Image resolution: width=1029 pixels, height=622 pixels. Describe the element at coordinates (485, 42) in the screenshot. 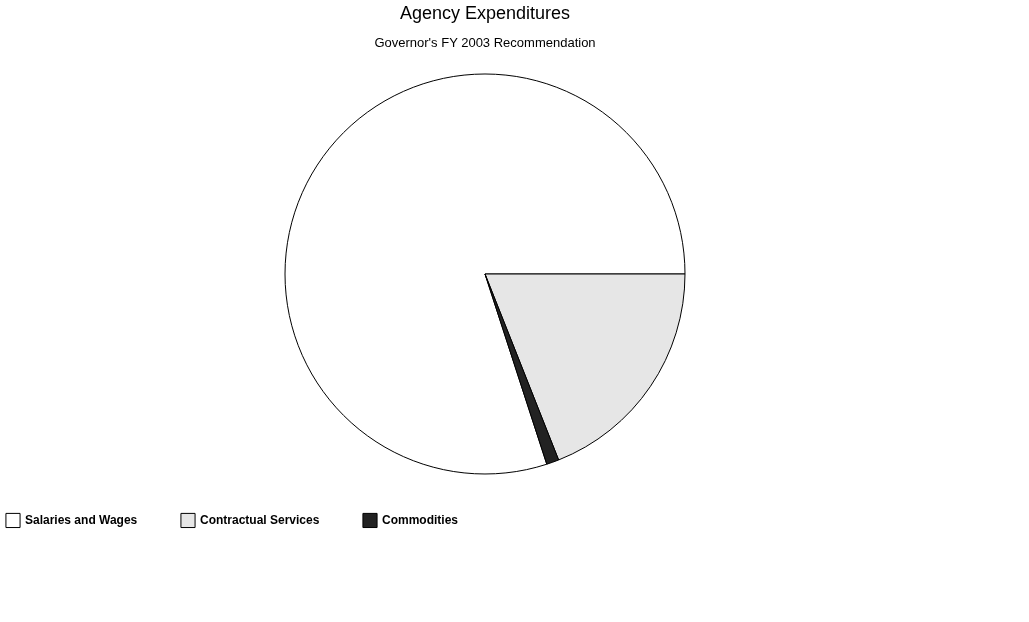

I see `chart-subtitle: Governor's FY 2003 Recommendation` at that location.